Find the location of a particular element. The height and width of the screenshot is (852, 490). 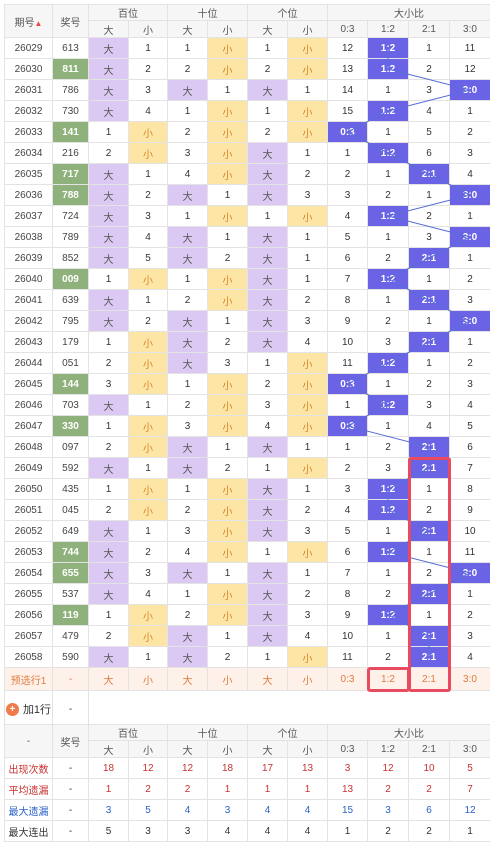

period-cell: 26054 is located at coordinates (28, 573).